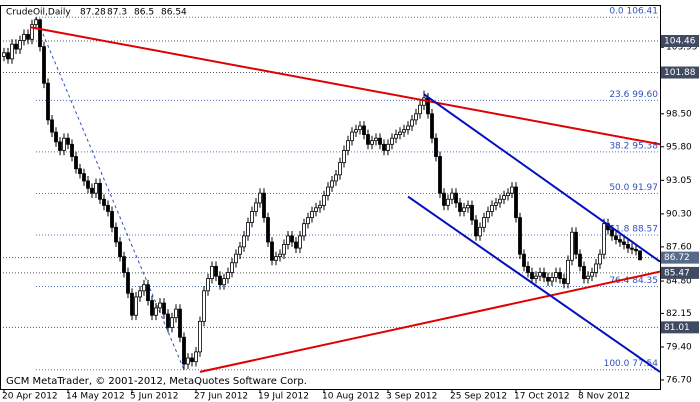 Image resolution: width=700 pixels, height=402 pixels. I want to click on y-tick-label: 93.05, so click(679, 181).